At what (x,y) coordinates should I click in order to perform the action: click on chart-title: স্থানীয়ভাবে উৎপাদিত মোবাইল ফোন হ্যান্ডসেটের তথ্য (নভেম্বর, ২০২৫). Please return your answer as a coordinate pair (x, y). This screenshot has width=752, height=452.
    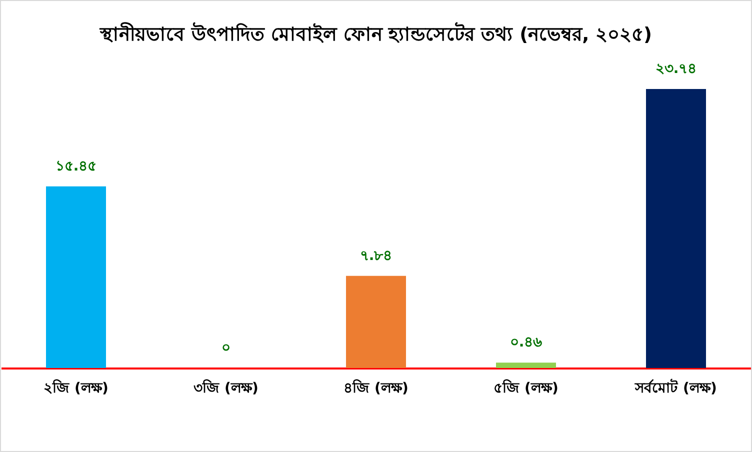
    Looking at the image, I should click on (375, 34).